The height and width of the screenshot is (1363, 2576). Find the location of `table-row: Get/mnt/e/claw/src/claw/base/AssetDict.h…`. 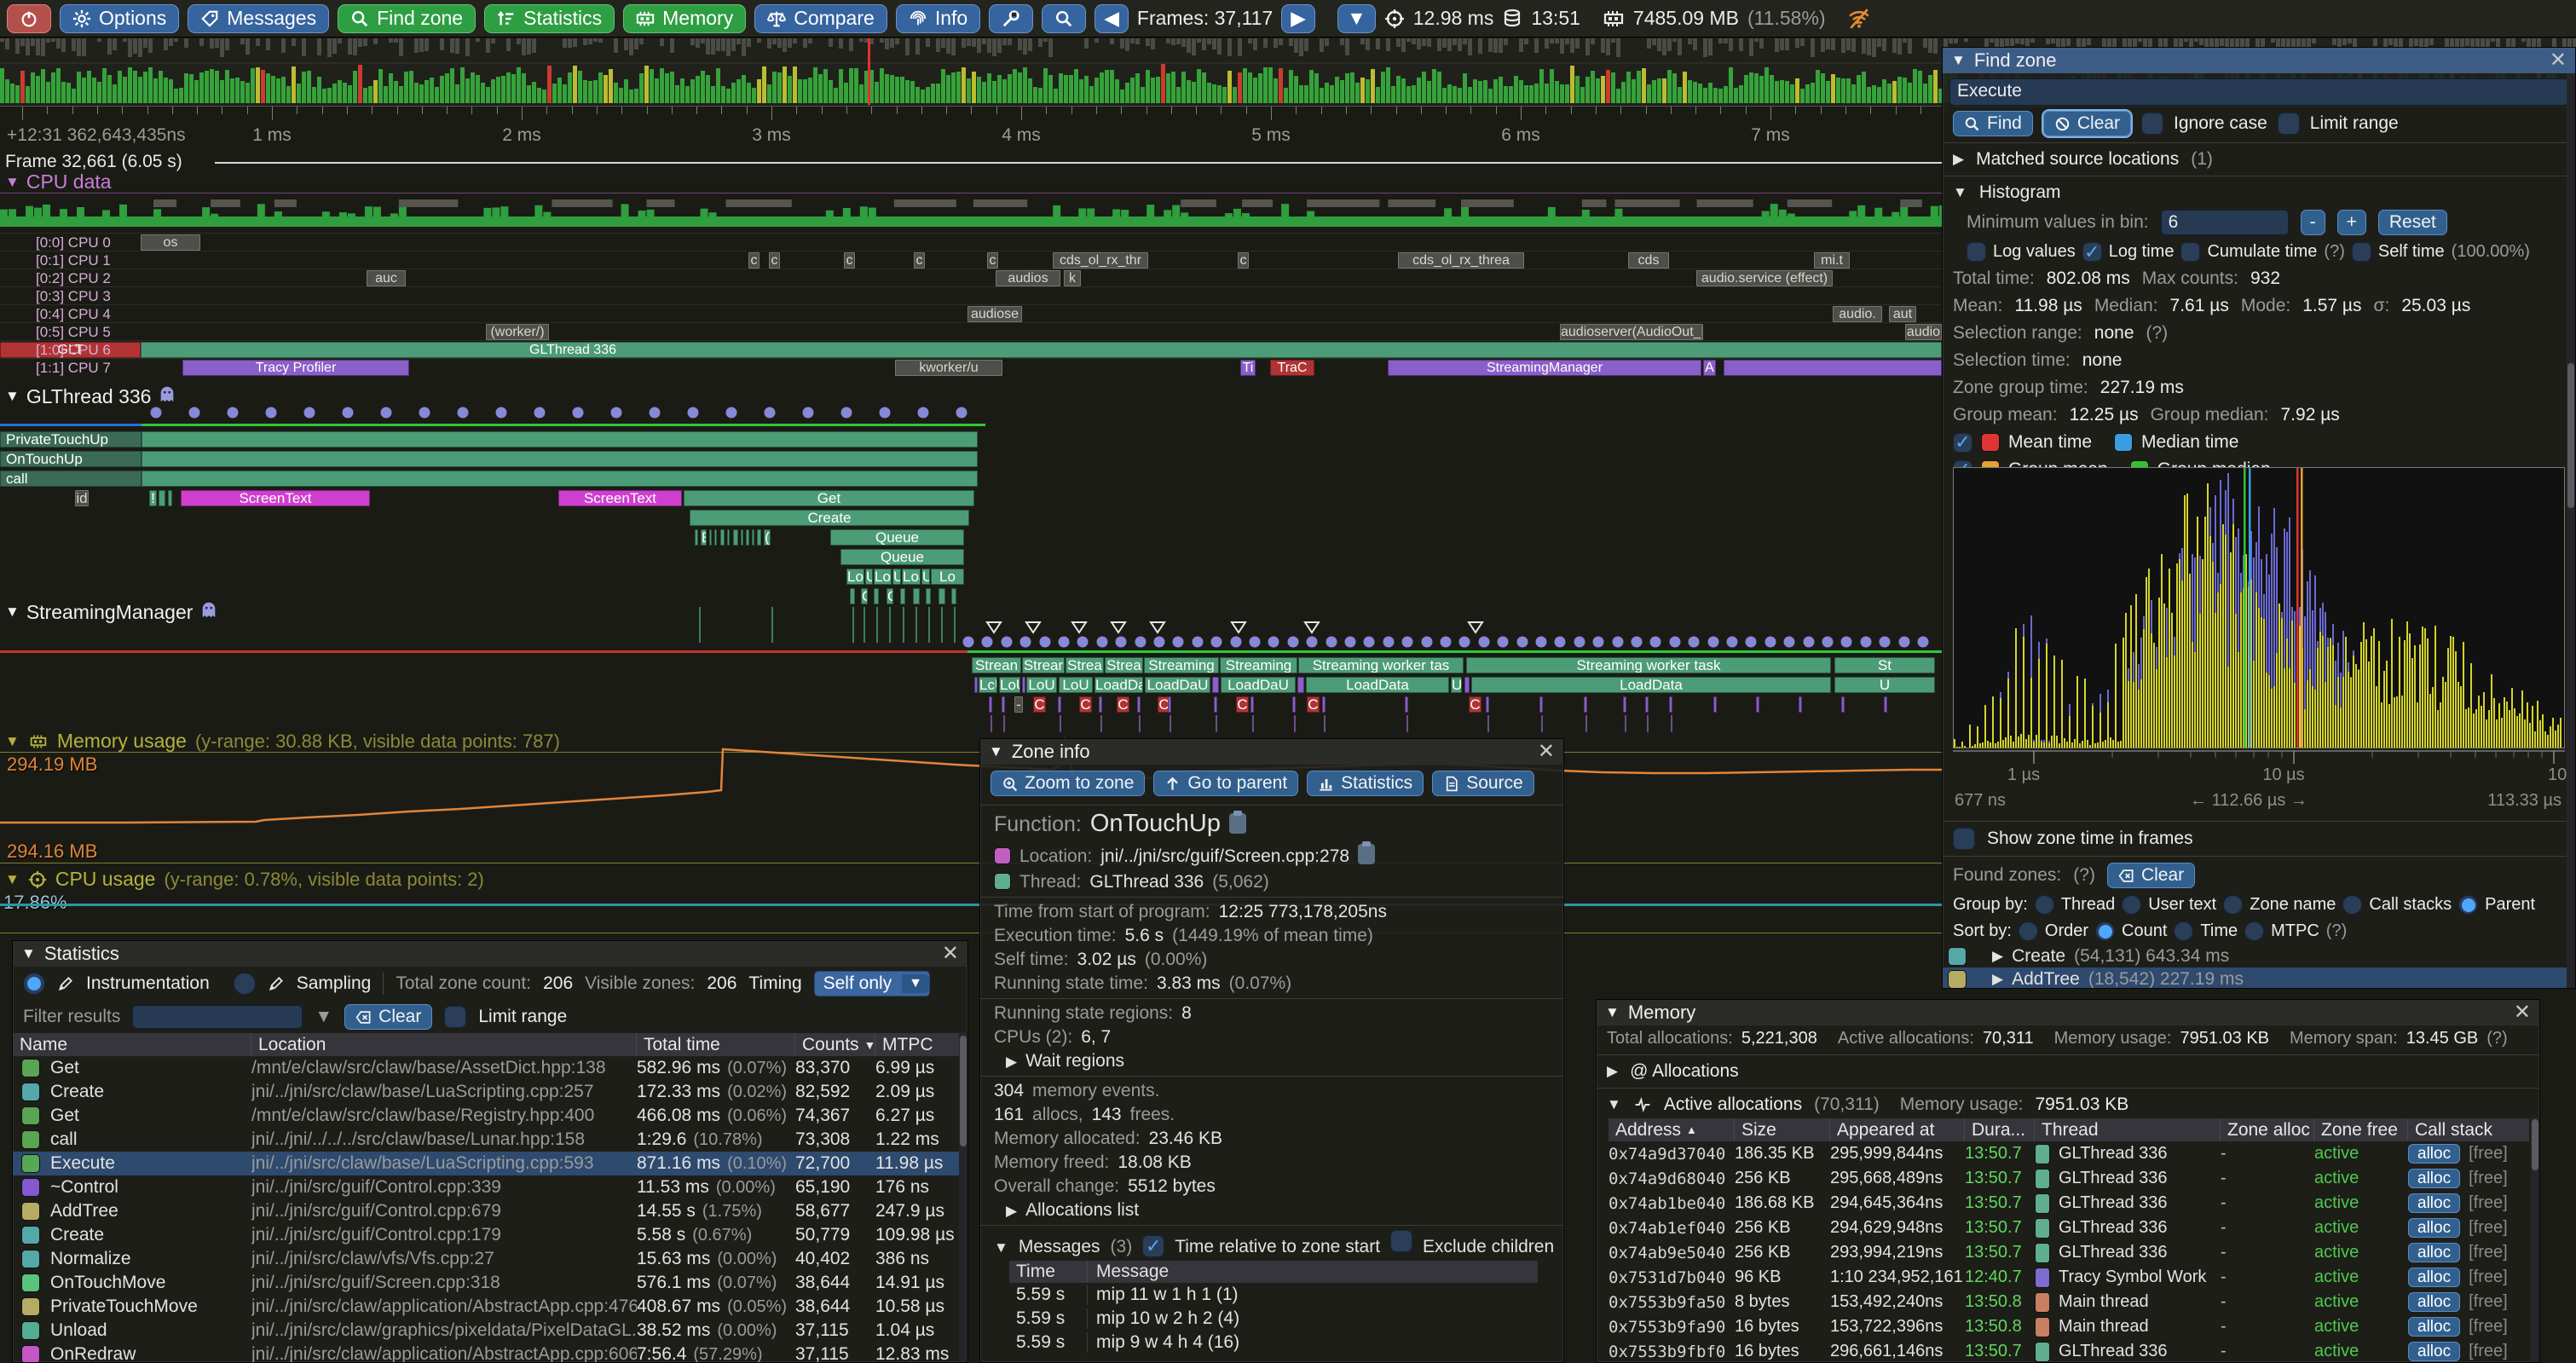

table-row: Get/mnt/e/claw/src/claw/base/AssetDict.h… is located at coordinates (490, 1068).